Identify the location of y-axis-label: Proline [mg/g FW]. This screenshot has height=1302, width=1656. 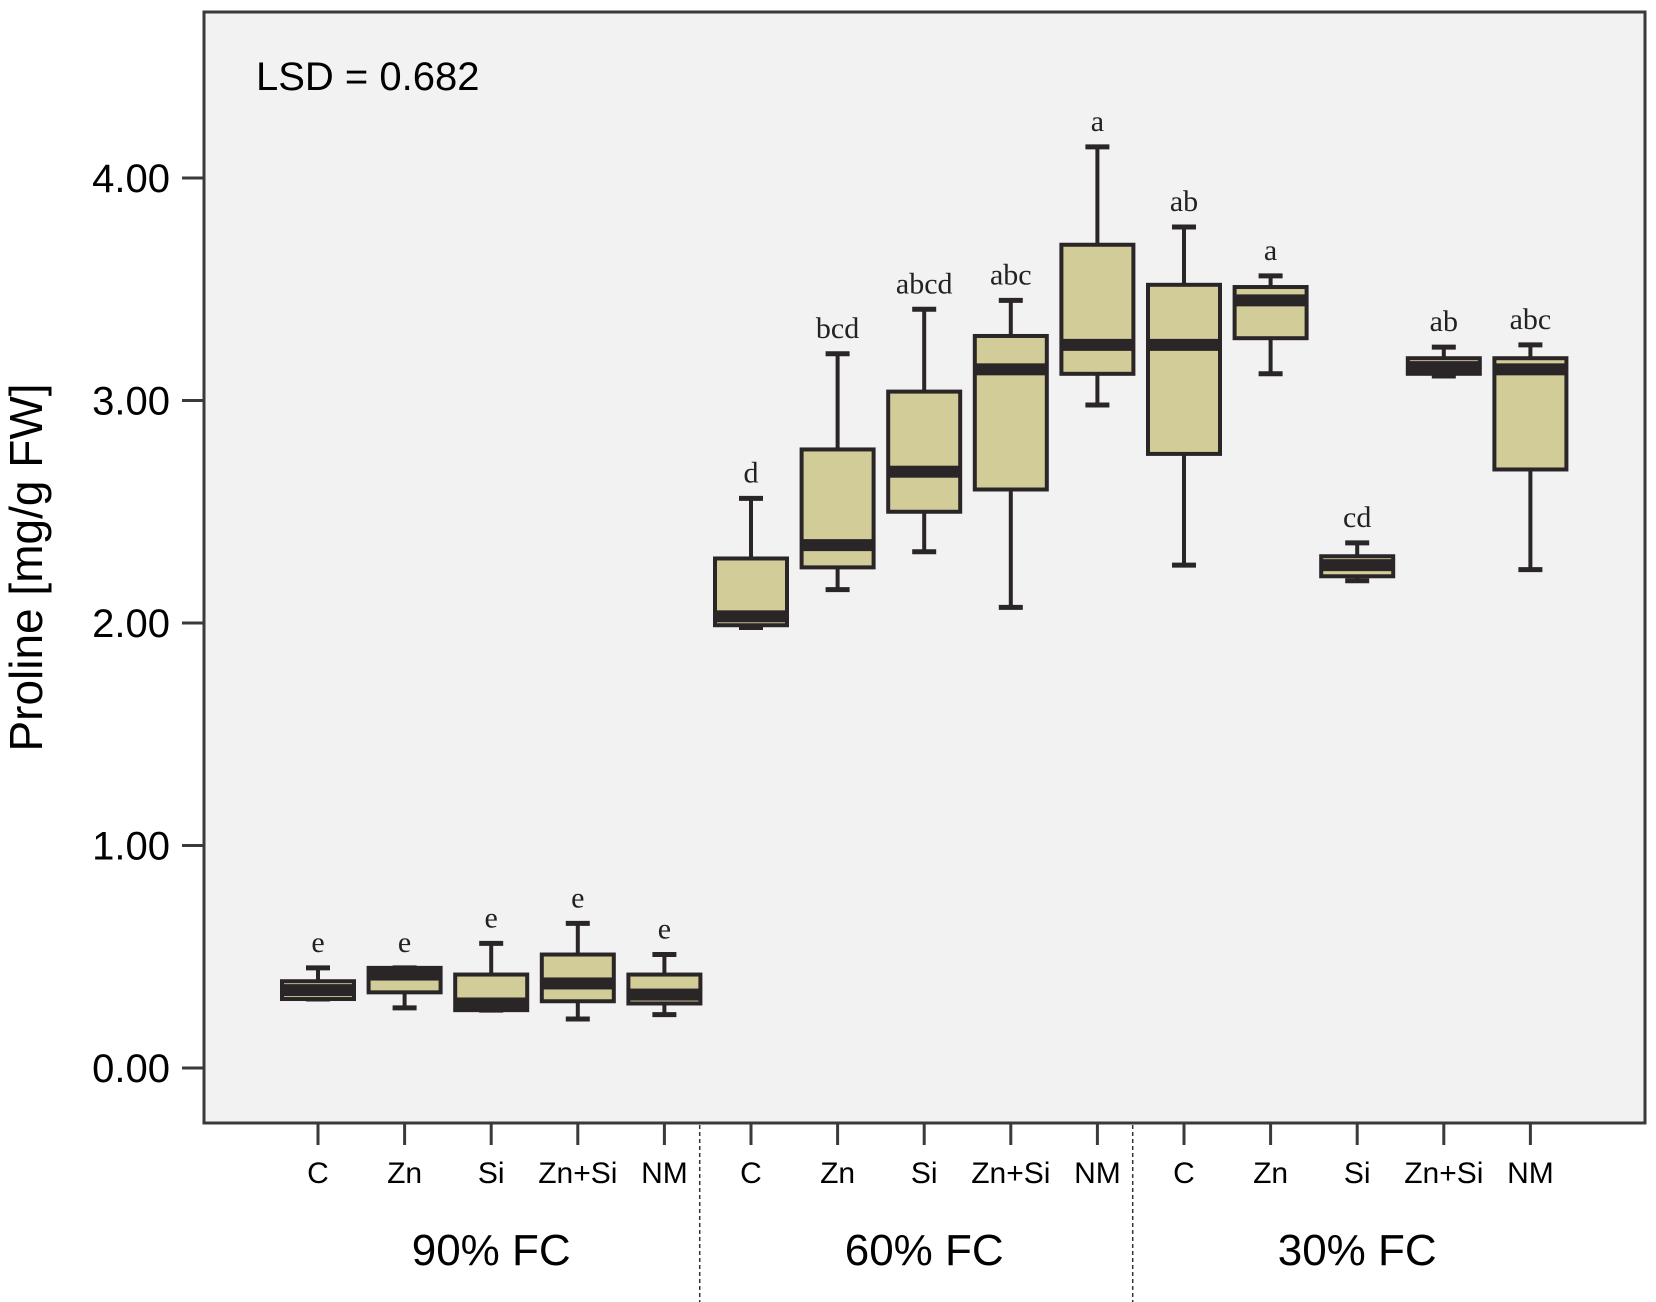
(26, 567).